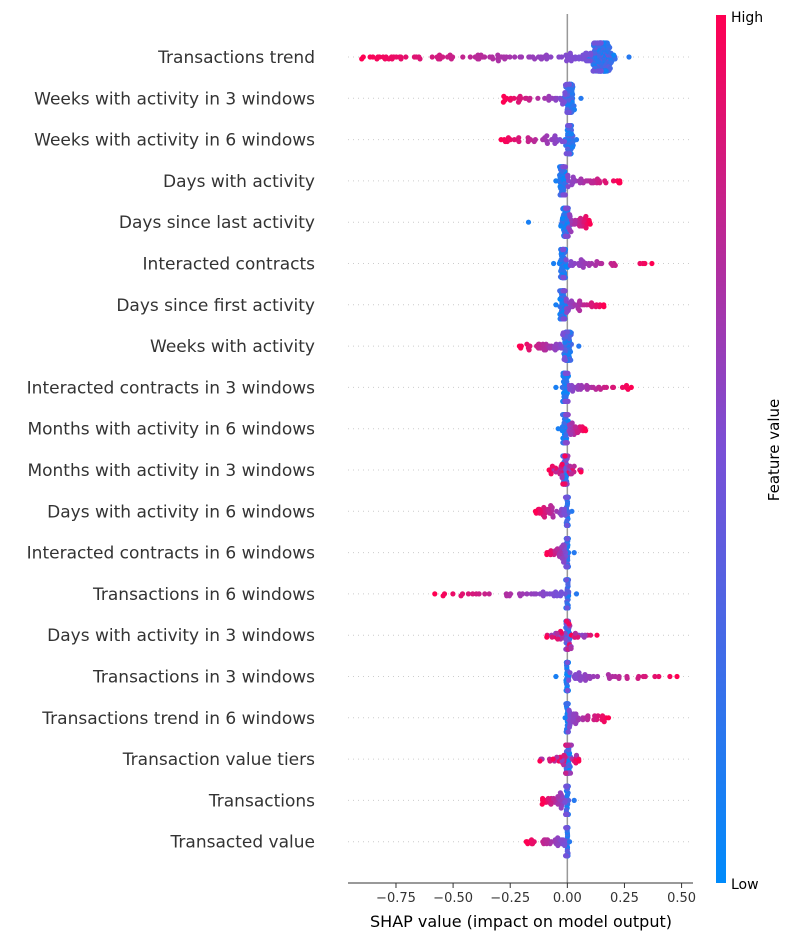  What do you see at coordinates (181, 512) in the screenshot?
I see `feature-label: Days with activity in 6 windows` at bounding box center [181, 512].